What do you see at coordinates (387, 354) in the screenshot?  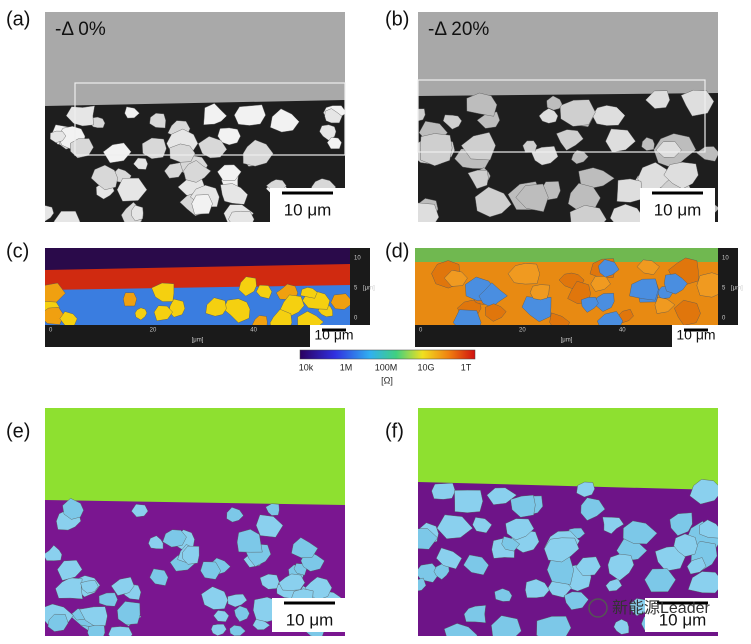 I see `colorbar` at bounding box center [387, 354].